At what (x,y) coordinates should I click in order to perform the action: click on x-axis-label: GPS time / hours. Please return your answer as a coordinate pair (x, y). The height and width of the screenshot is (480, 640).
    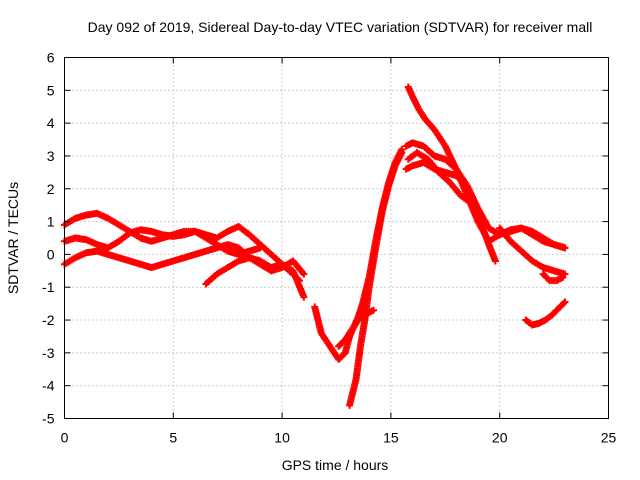
    Looking at the image, I should click on (335, 465).